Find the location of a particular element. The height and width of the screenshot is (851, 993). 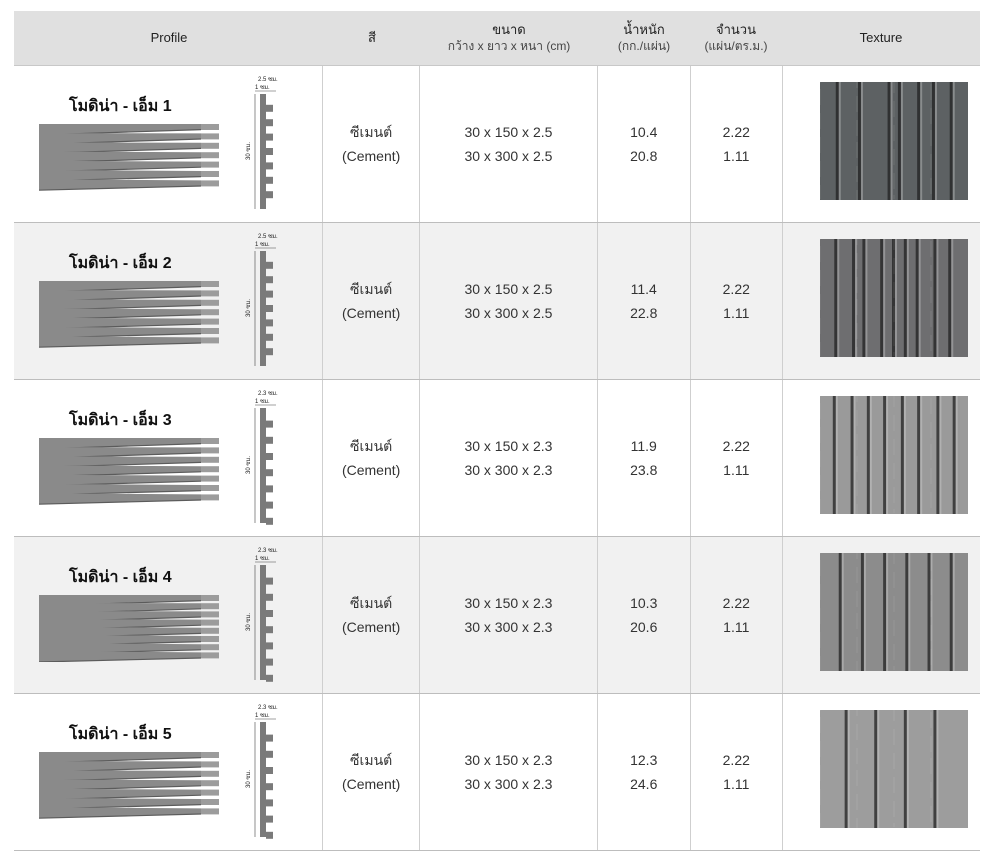

section-thickness-label: 2.5 ซม. is located at coordinates (268, 79).